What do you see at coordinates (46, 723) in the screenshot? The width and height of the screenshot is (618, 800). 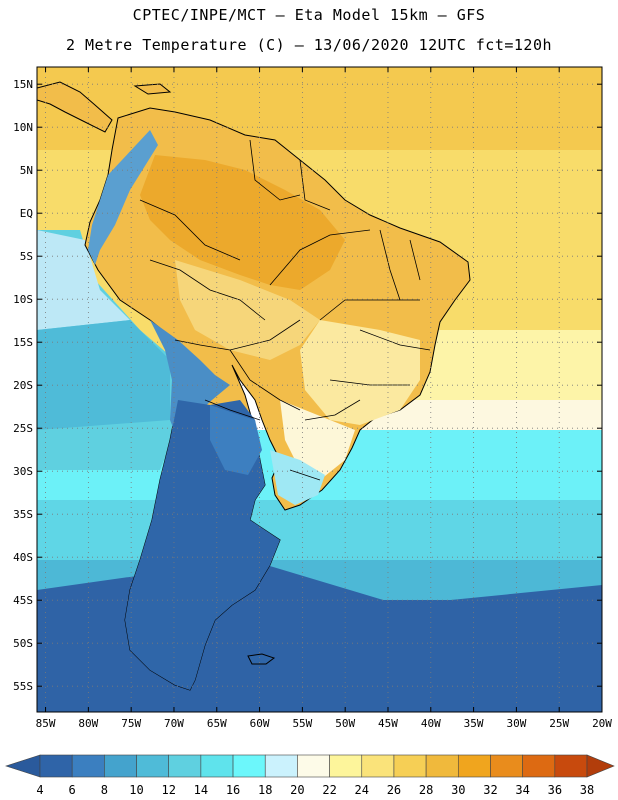 I see `lon-label: 85W` at bounding box center [46, 723].